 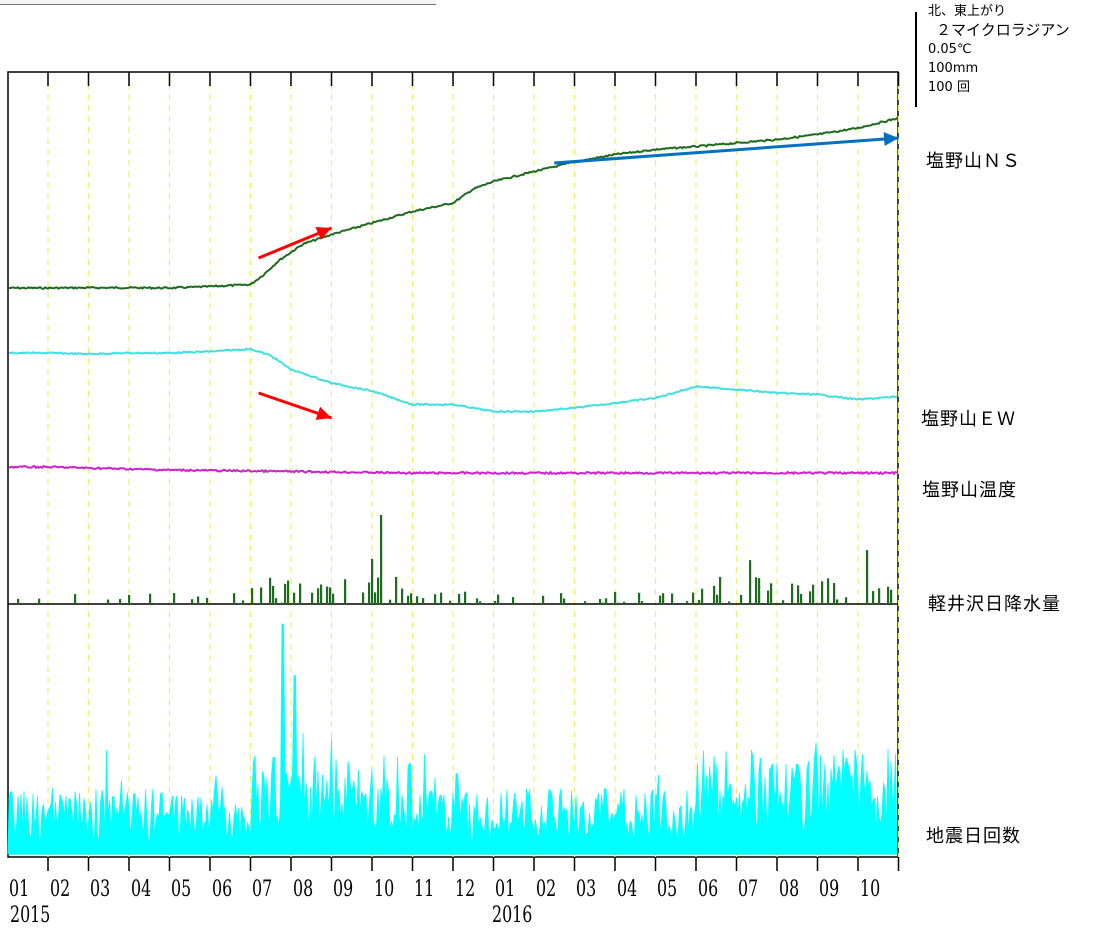 I want to click on month-tick-label: 07, so click(x=262, y=889).